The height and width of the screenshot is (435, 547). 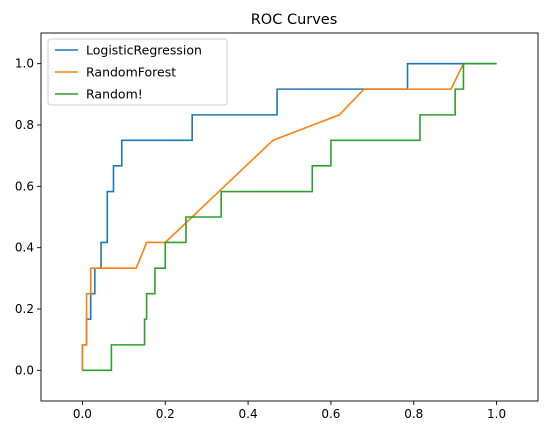 What do you see at coordinates (114, 94) in the screenshot?
I see `legend-label-2: Random!` at bounding box center [114, 94].